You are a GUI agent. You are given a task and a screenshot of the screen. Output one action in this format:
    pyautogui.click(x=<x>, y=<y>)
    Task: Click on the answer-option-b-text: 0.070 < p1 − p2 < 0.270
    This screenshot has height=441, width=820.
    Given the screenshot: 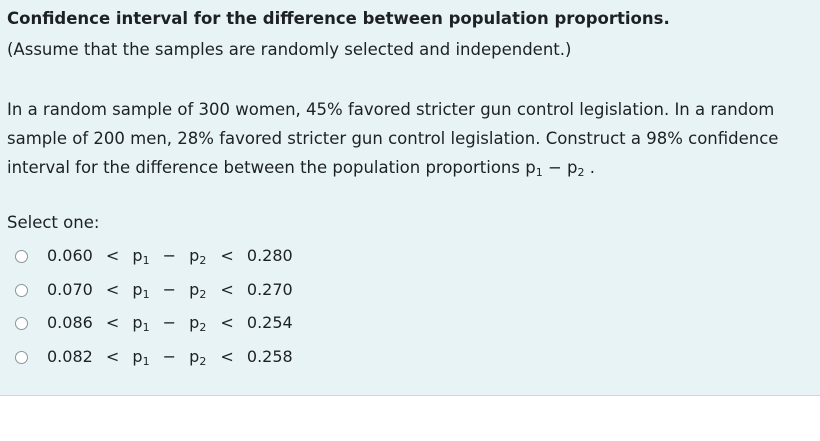 What is the action you would take?
    pyautogui.click(x=170, y=290)
    